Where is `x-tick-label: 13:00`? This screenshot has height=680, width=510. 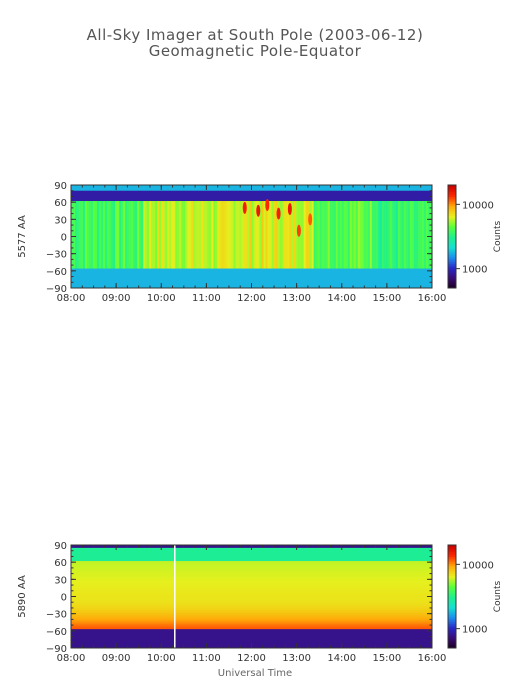 x-tick-label: 13:00 is located at coordinates (296, 658).